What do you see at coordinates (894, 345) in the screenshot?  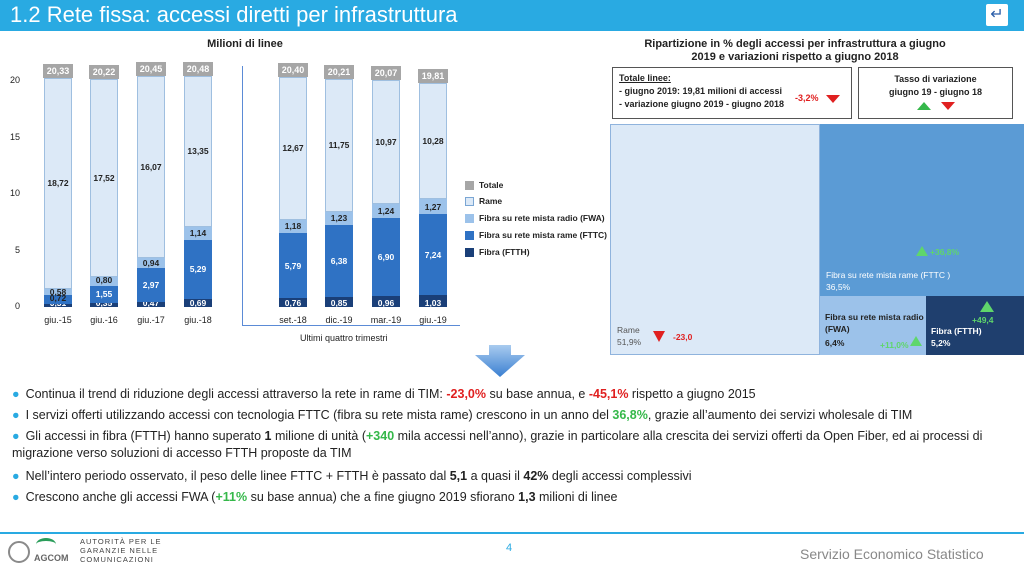 I see `treemap-change-fwa: +11,0%` at bounding box center [894, 345].